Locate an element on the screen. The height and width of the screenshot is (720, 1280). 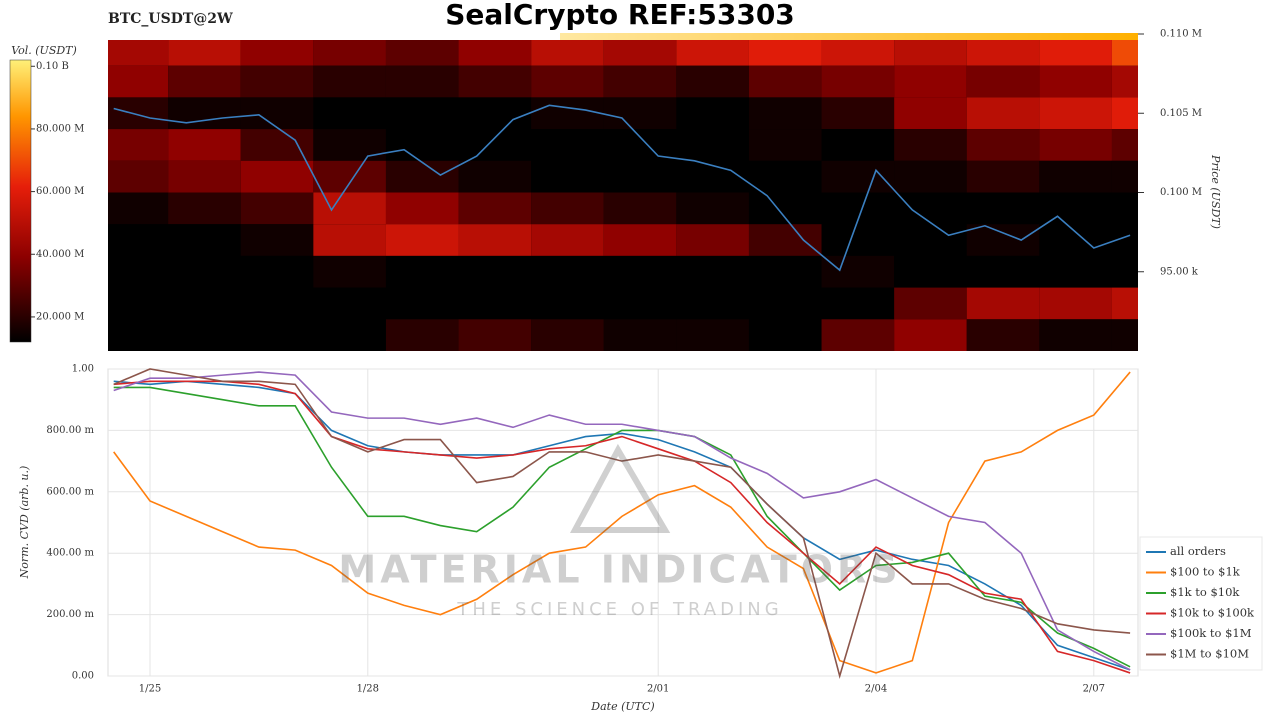
colorbar-tick-label: 80.000 M is located at coordinates (60, 128).